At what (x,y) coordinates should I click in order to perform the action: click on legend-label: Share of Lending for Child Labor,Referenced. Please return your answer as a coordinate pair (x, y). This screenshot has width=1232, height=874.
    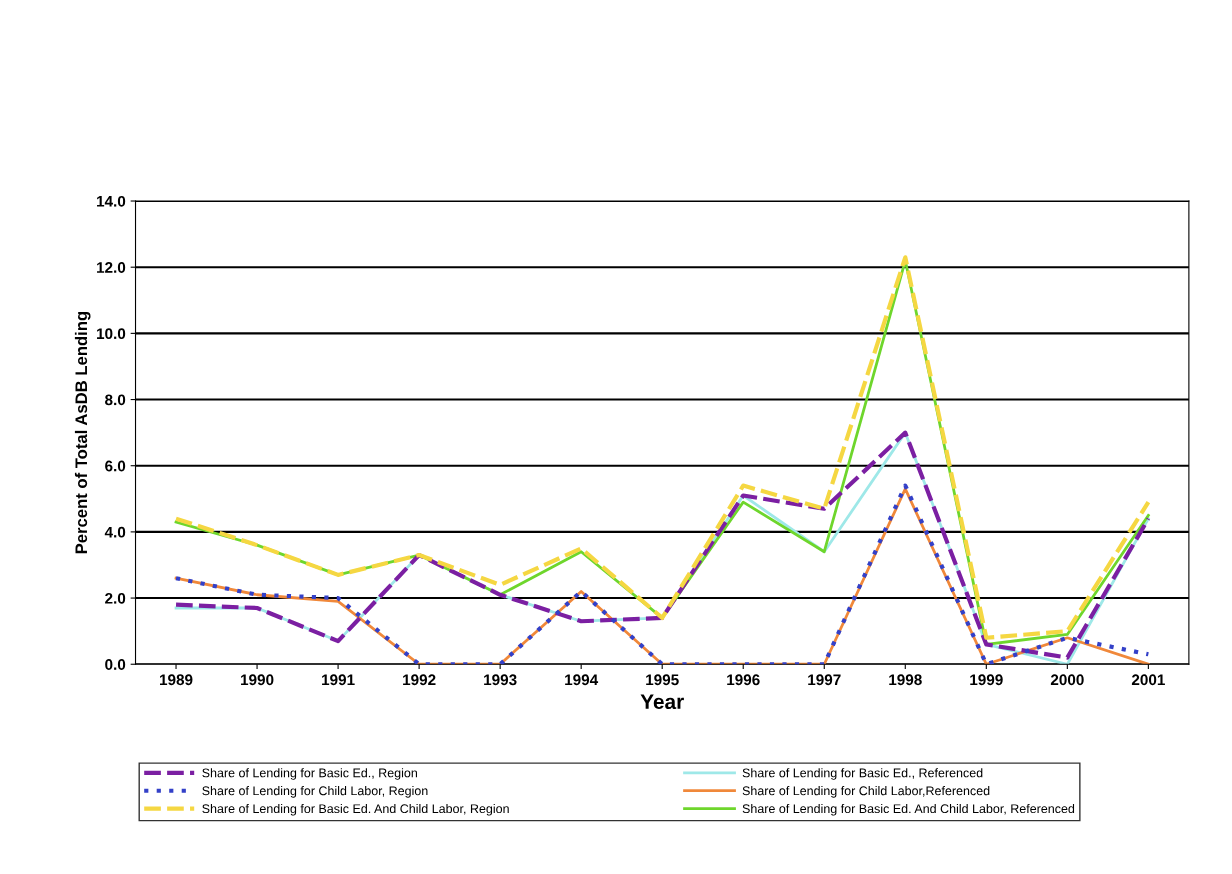
    Looking at the image, I should click on (866, 792).